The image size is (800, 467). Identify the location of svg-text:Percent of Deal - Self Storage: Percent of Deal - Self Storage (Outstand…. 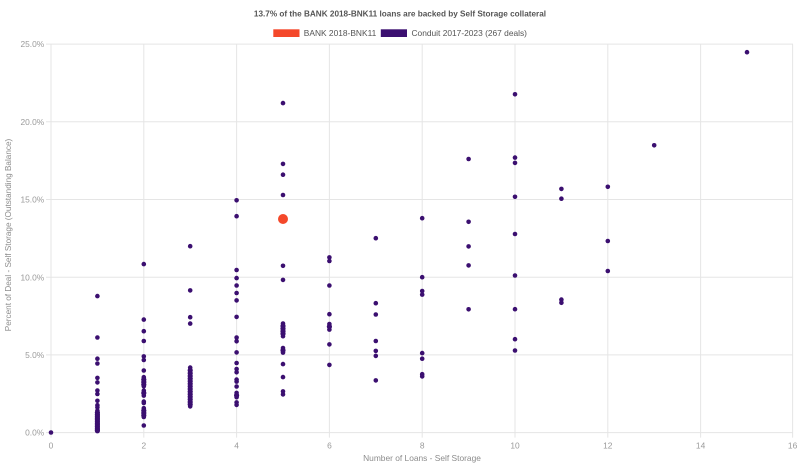
(8, 234).